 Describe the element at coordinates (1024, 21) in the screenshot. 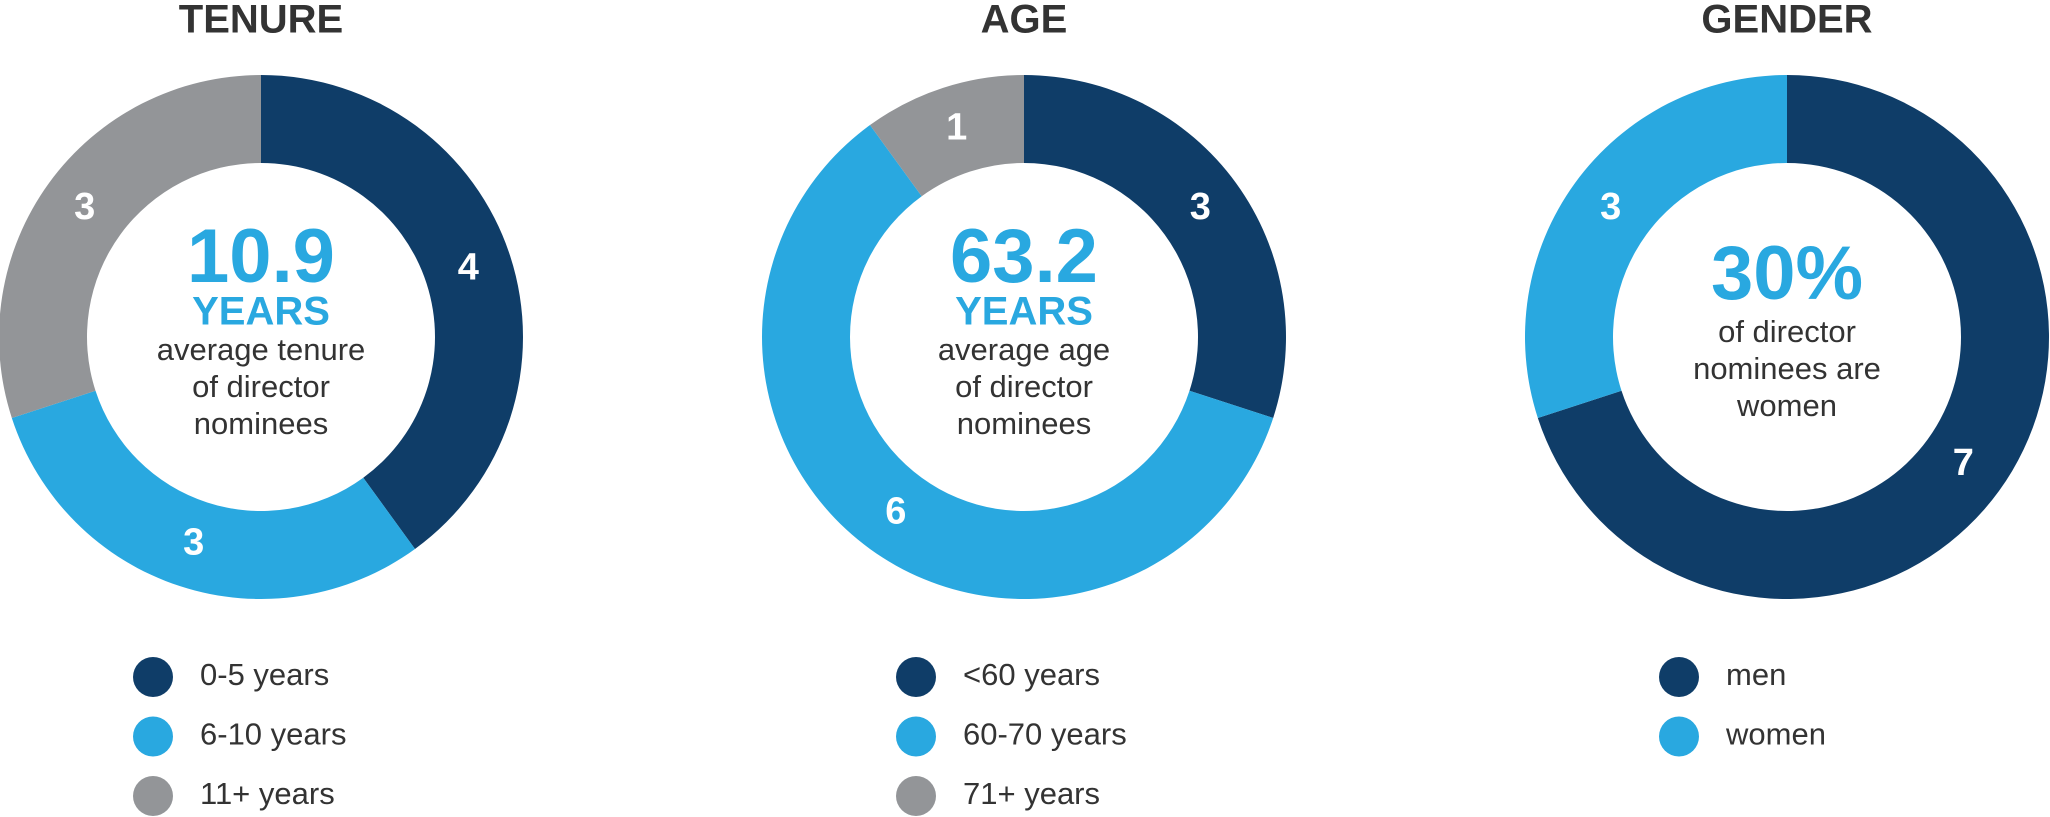

I see `chart-title: AGE` at that location.